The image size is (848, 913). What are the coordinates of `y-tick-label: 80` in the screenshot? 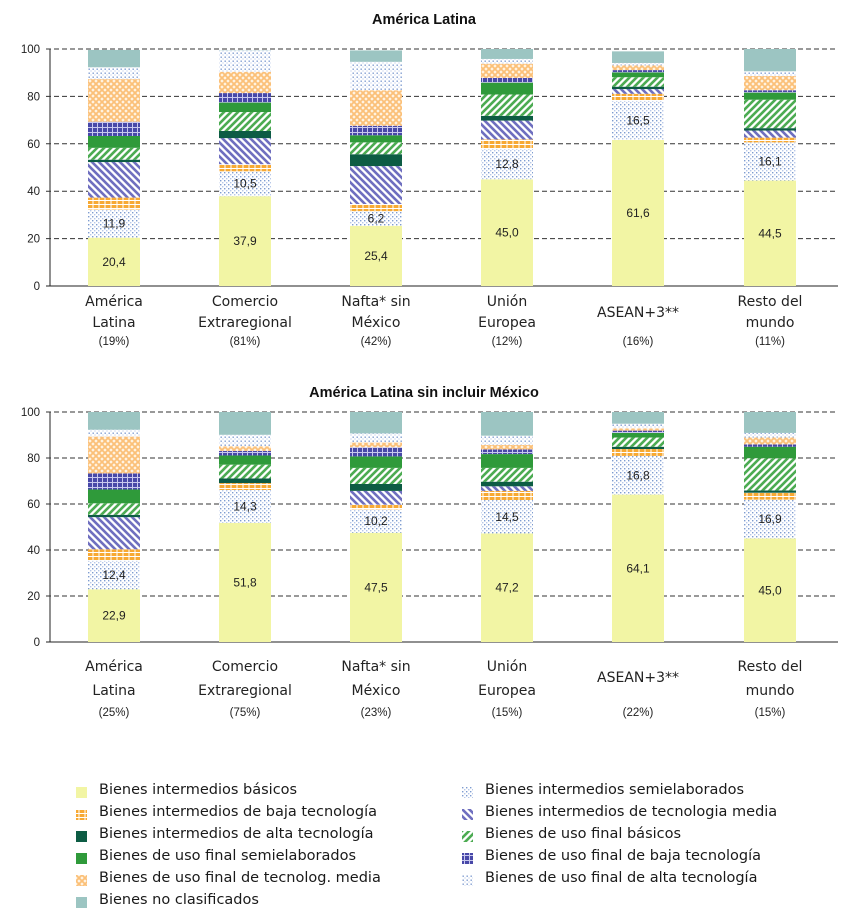 It's located at (33, 97).